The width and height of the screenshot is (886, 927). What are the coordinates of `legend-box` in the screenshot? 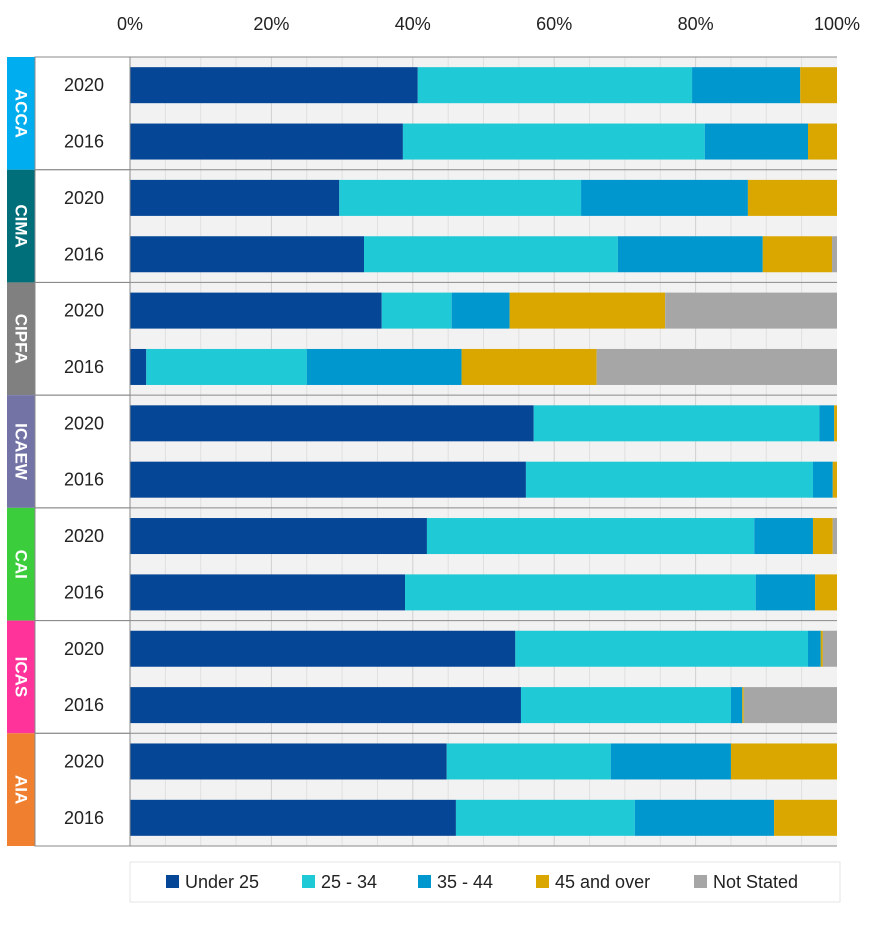 It's located at (485, 882).